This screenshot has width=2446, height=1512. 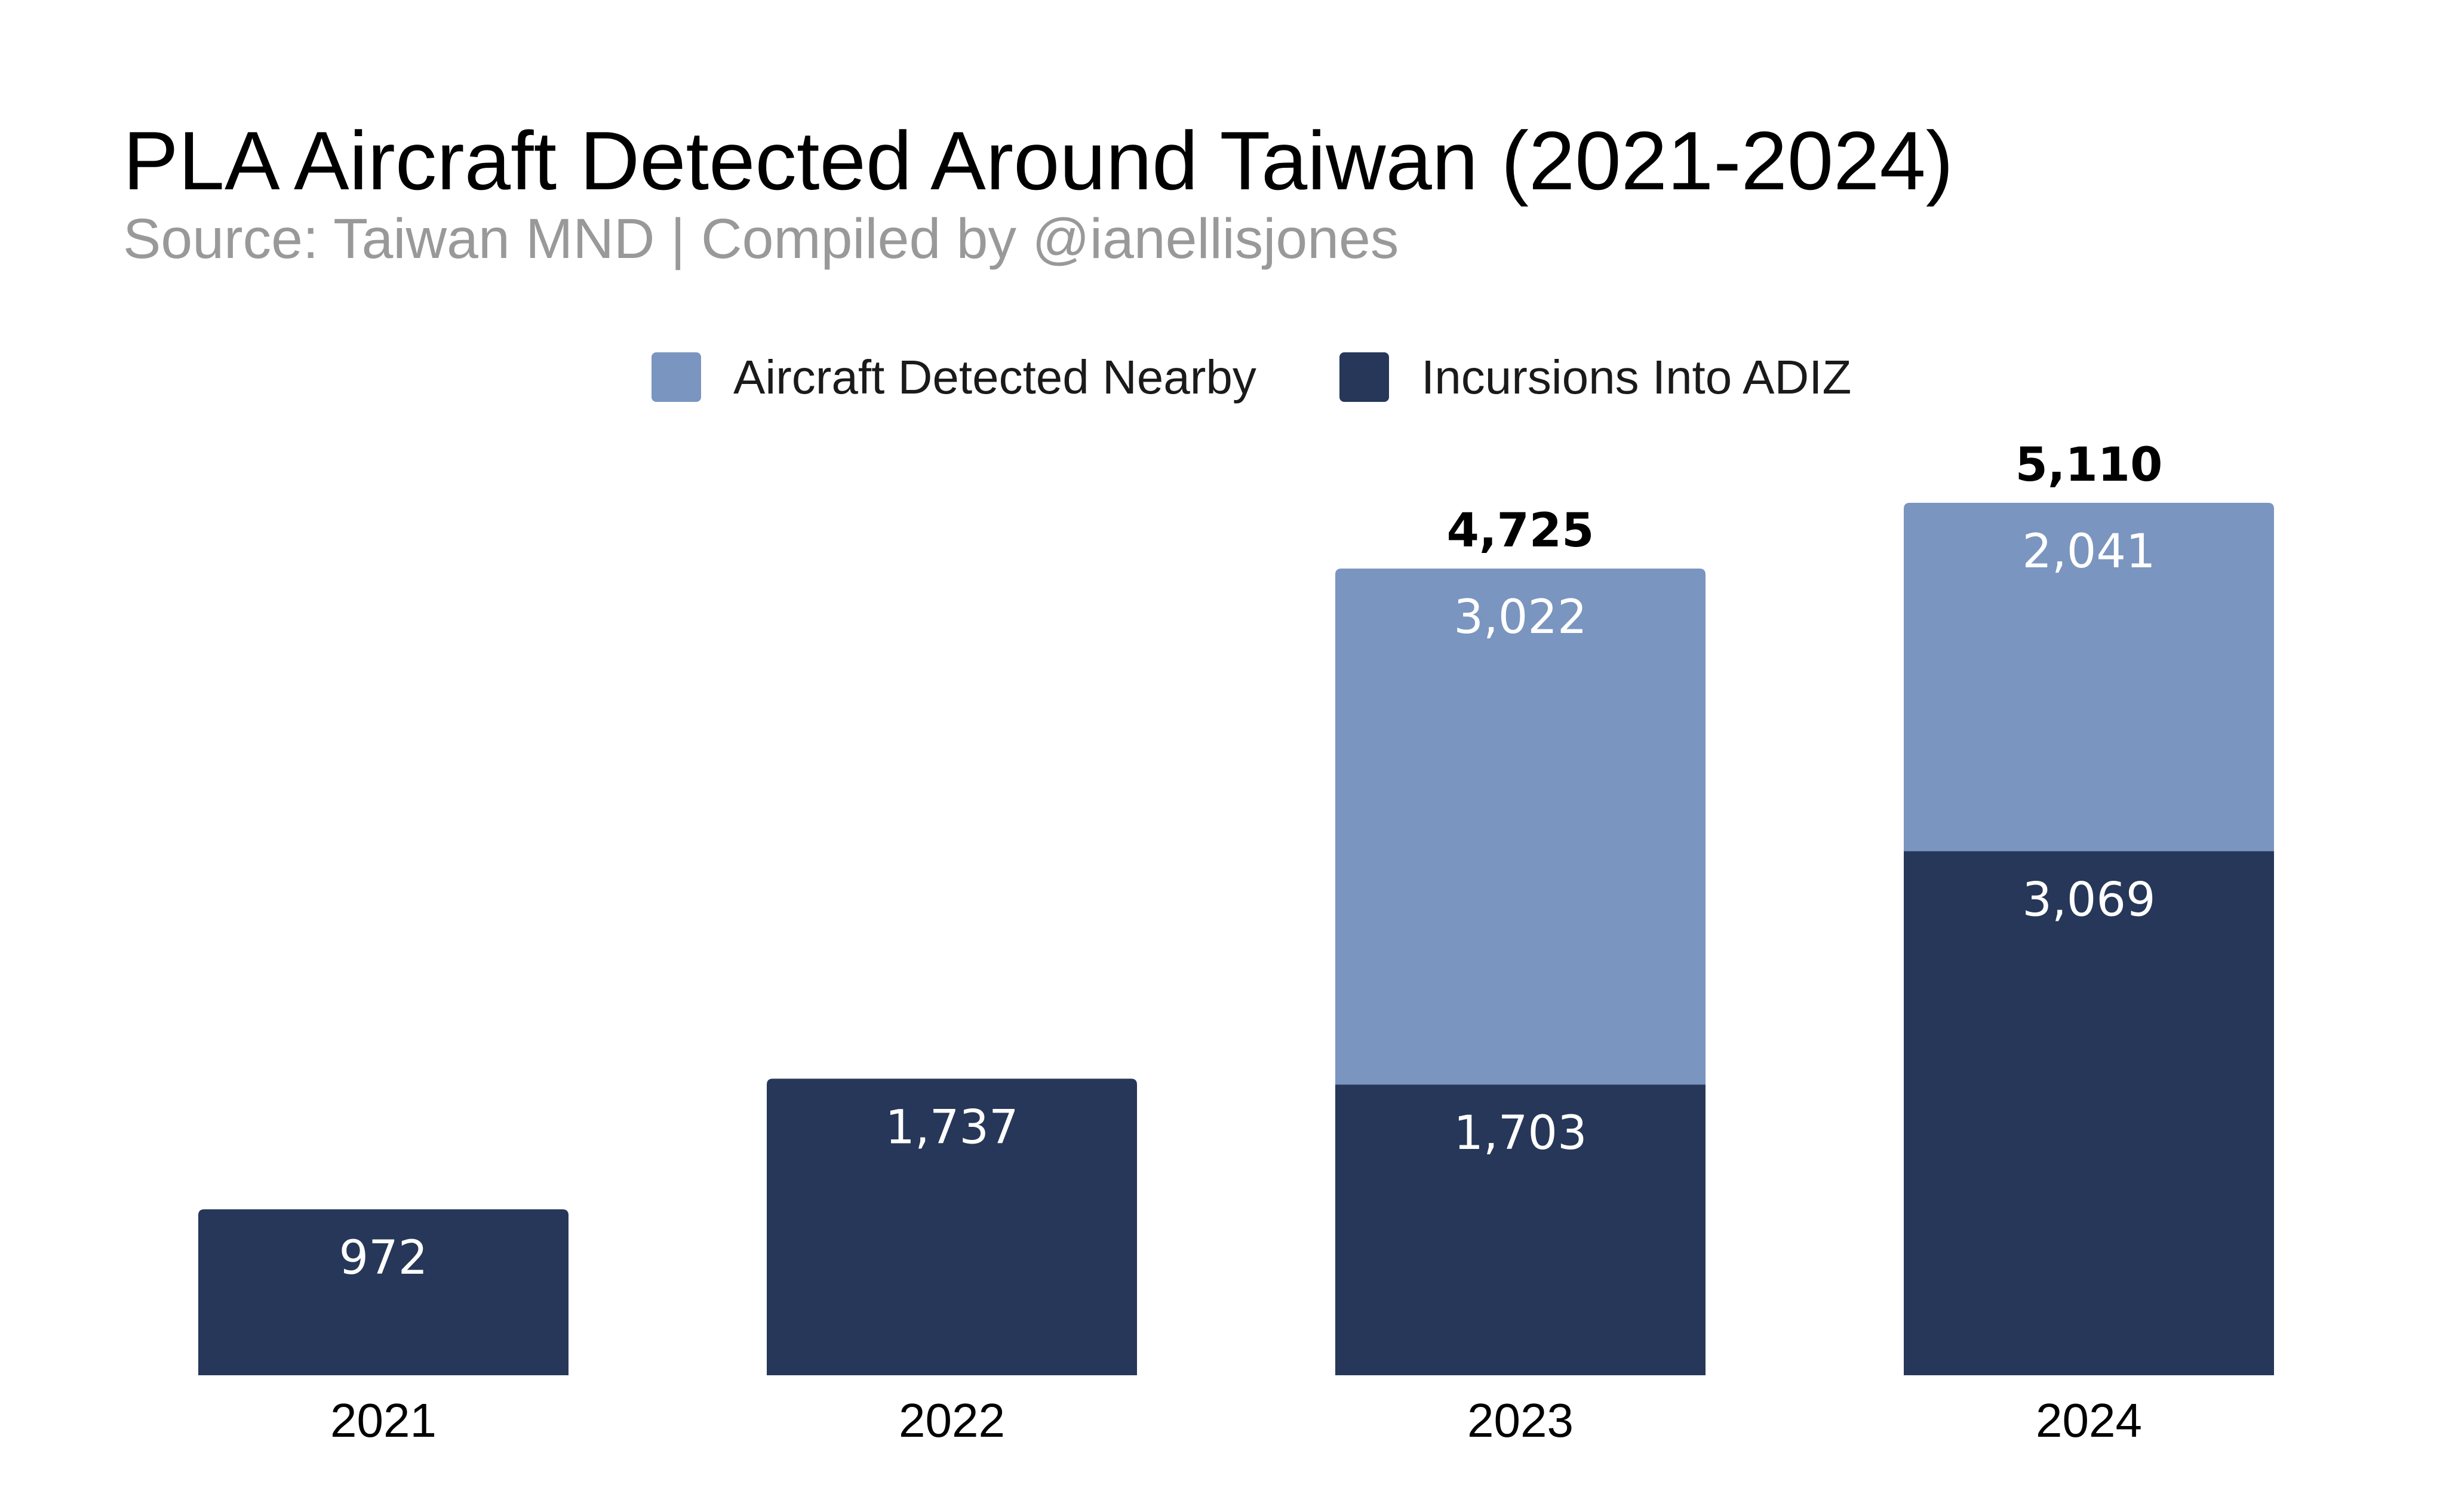 What do you see at coordinates (2088, 900) in the screenshot?
I see `bar-value-label-incursions-into-adiz-2024: 3,069` at bounding box center [2088, 900].